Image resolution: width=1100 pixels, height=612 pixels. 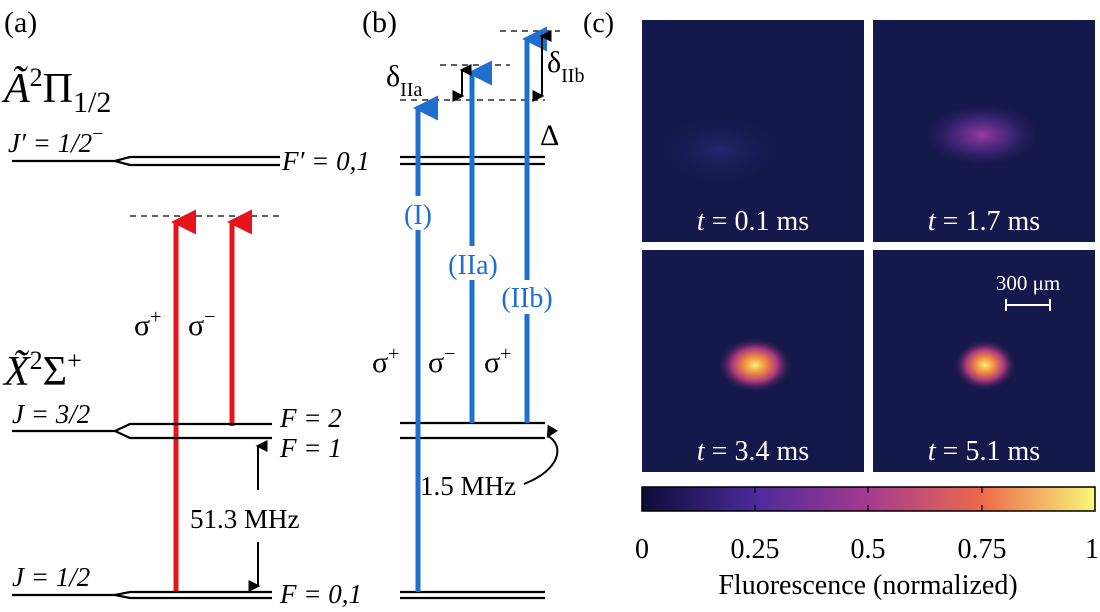 I want to click on level-label: J′ = 1/2−, so click(x=55, y=140).